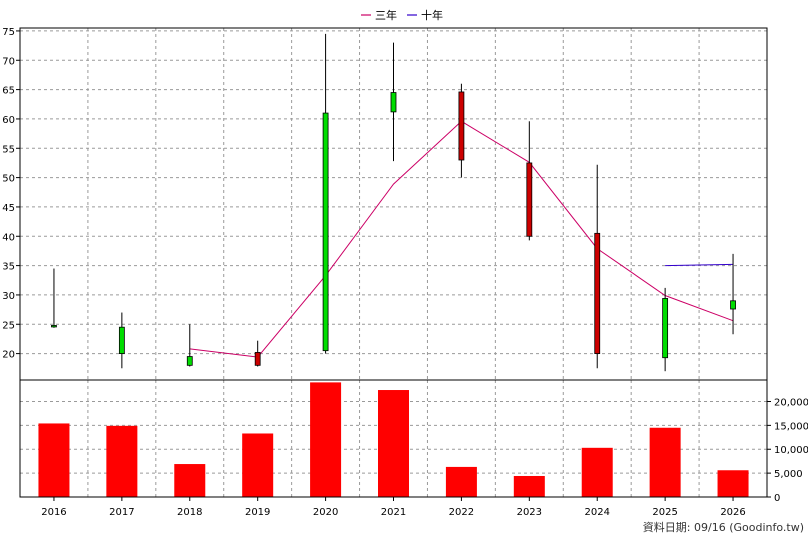  Describe the element at coordinates (8, 208) in the screenshot. I see `price-tick-label: 45` at that location.